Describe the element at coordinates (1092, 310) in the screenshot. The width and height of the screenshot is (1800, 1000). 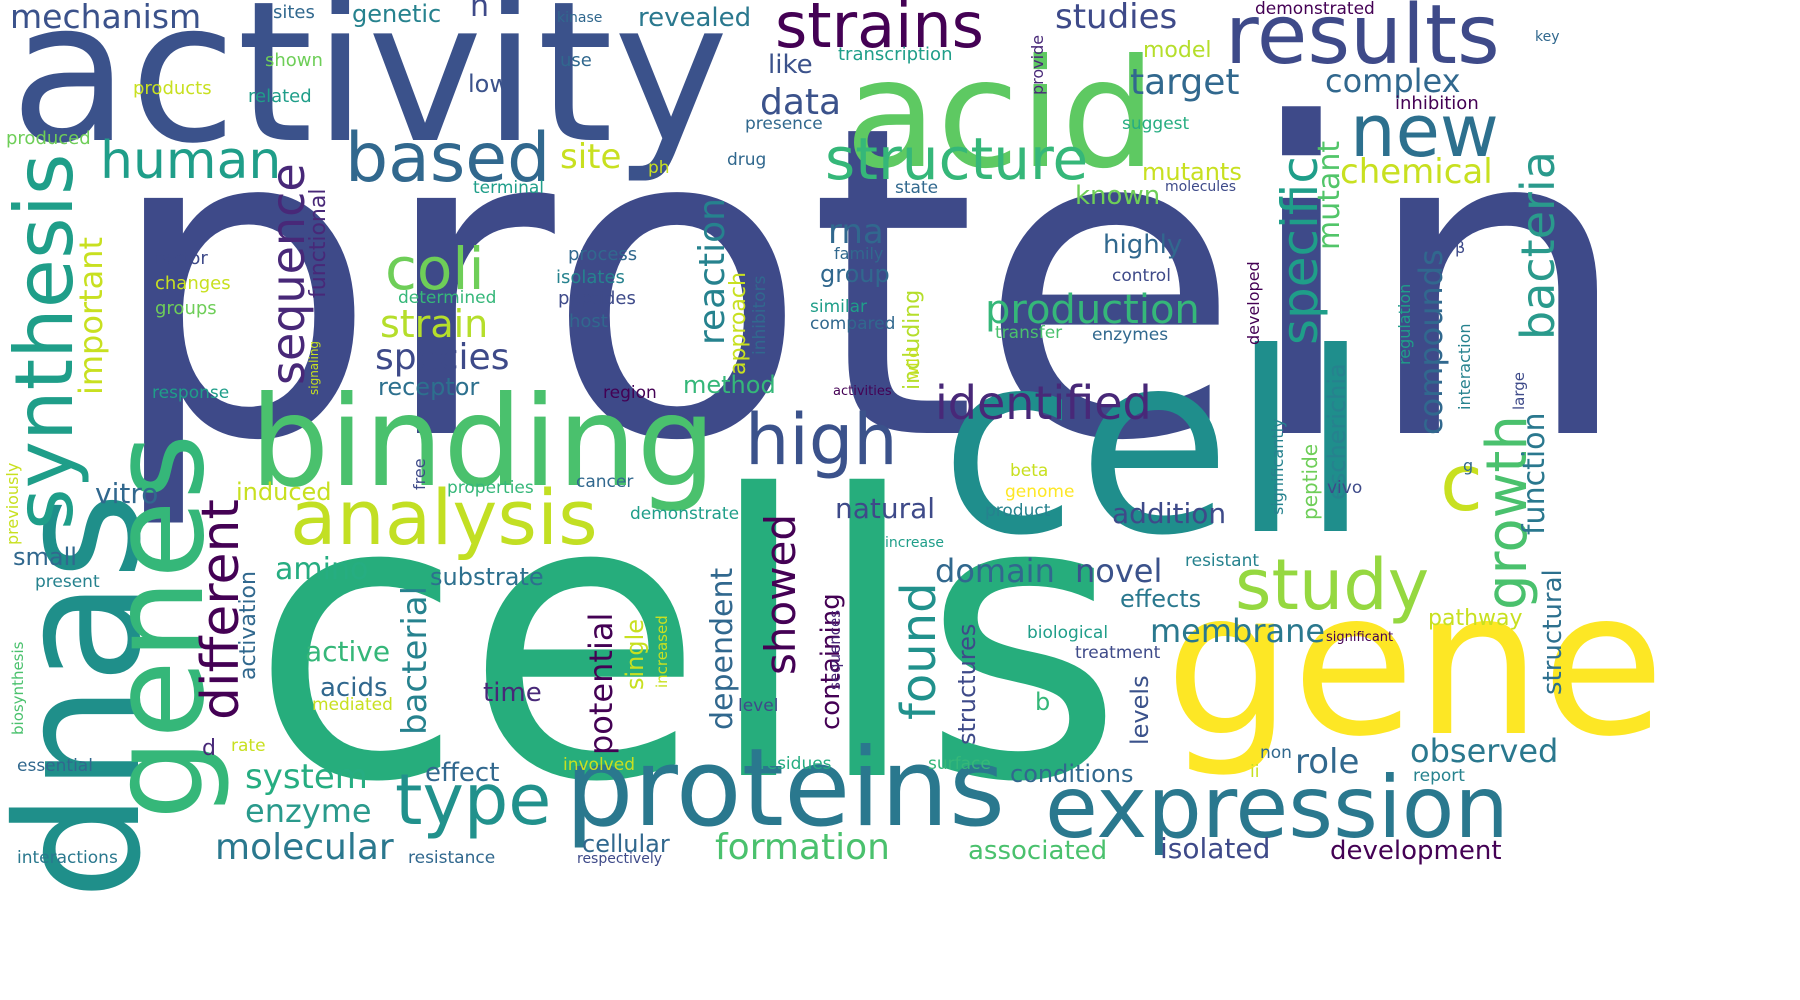
I see `word: production` at that location.